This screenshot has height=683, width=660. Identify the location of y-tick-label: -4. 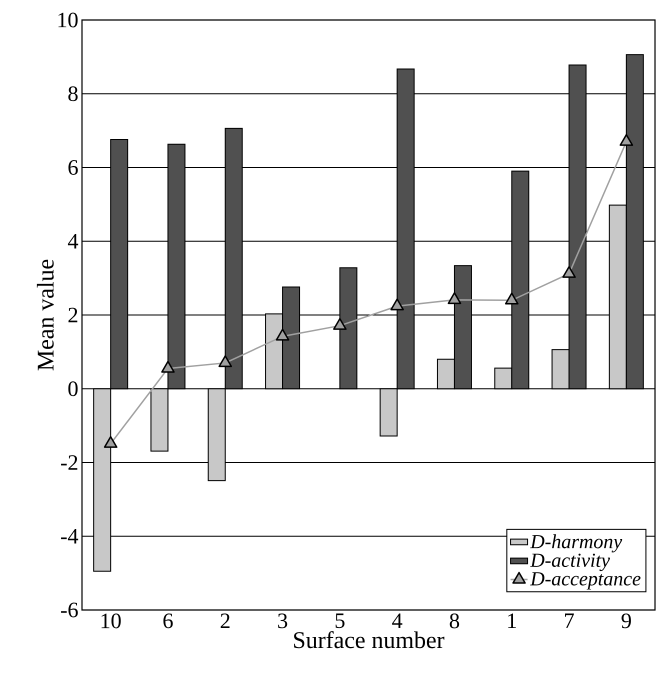
(69, 536).